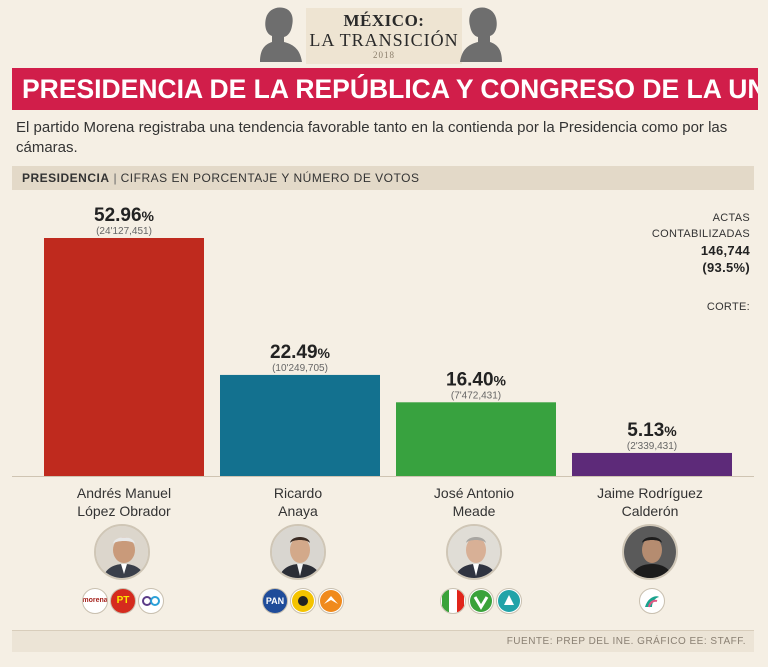  I want to click on value-label-0: 52.96%, so click(124, 215).